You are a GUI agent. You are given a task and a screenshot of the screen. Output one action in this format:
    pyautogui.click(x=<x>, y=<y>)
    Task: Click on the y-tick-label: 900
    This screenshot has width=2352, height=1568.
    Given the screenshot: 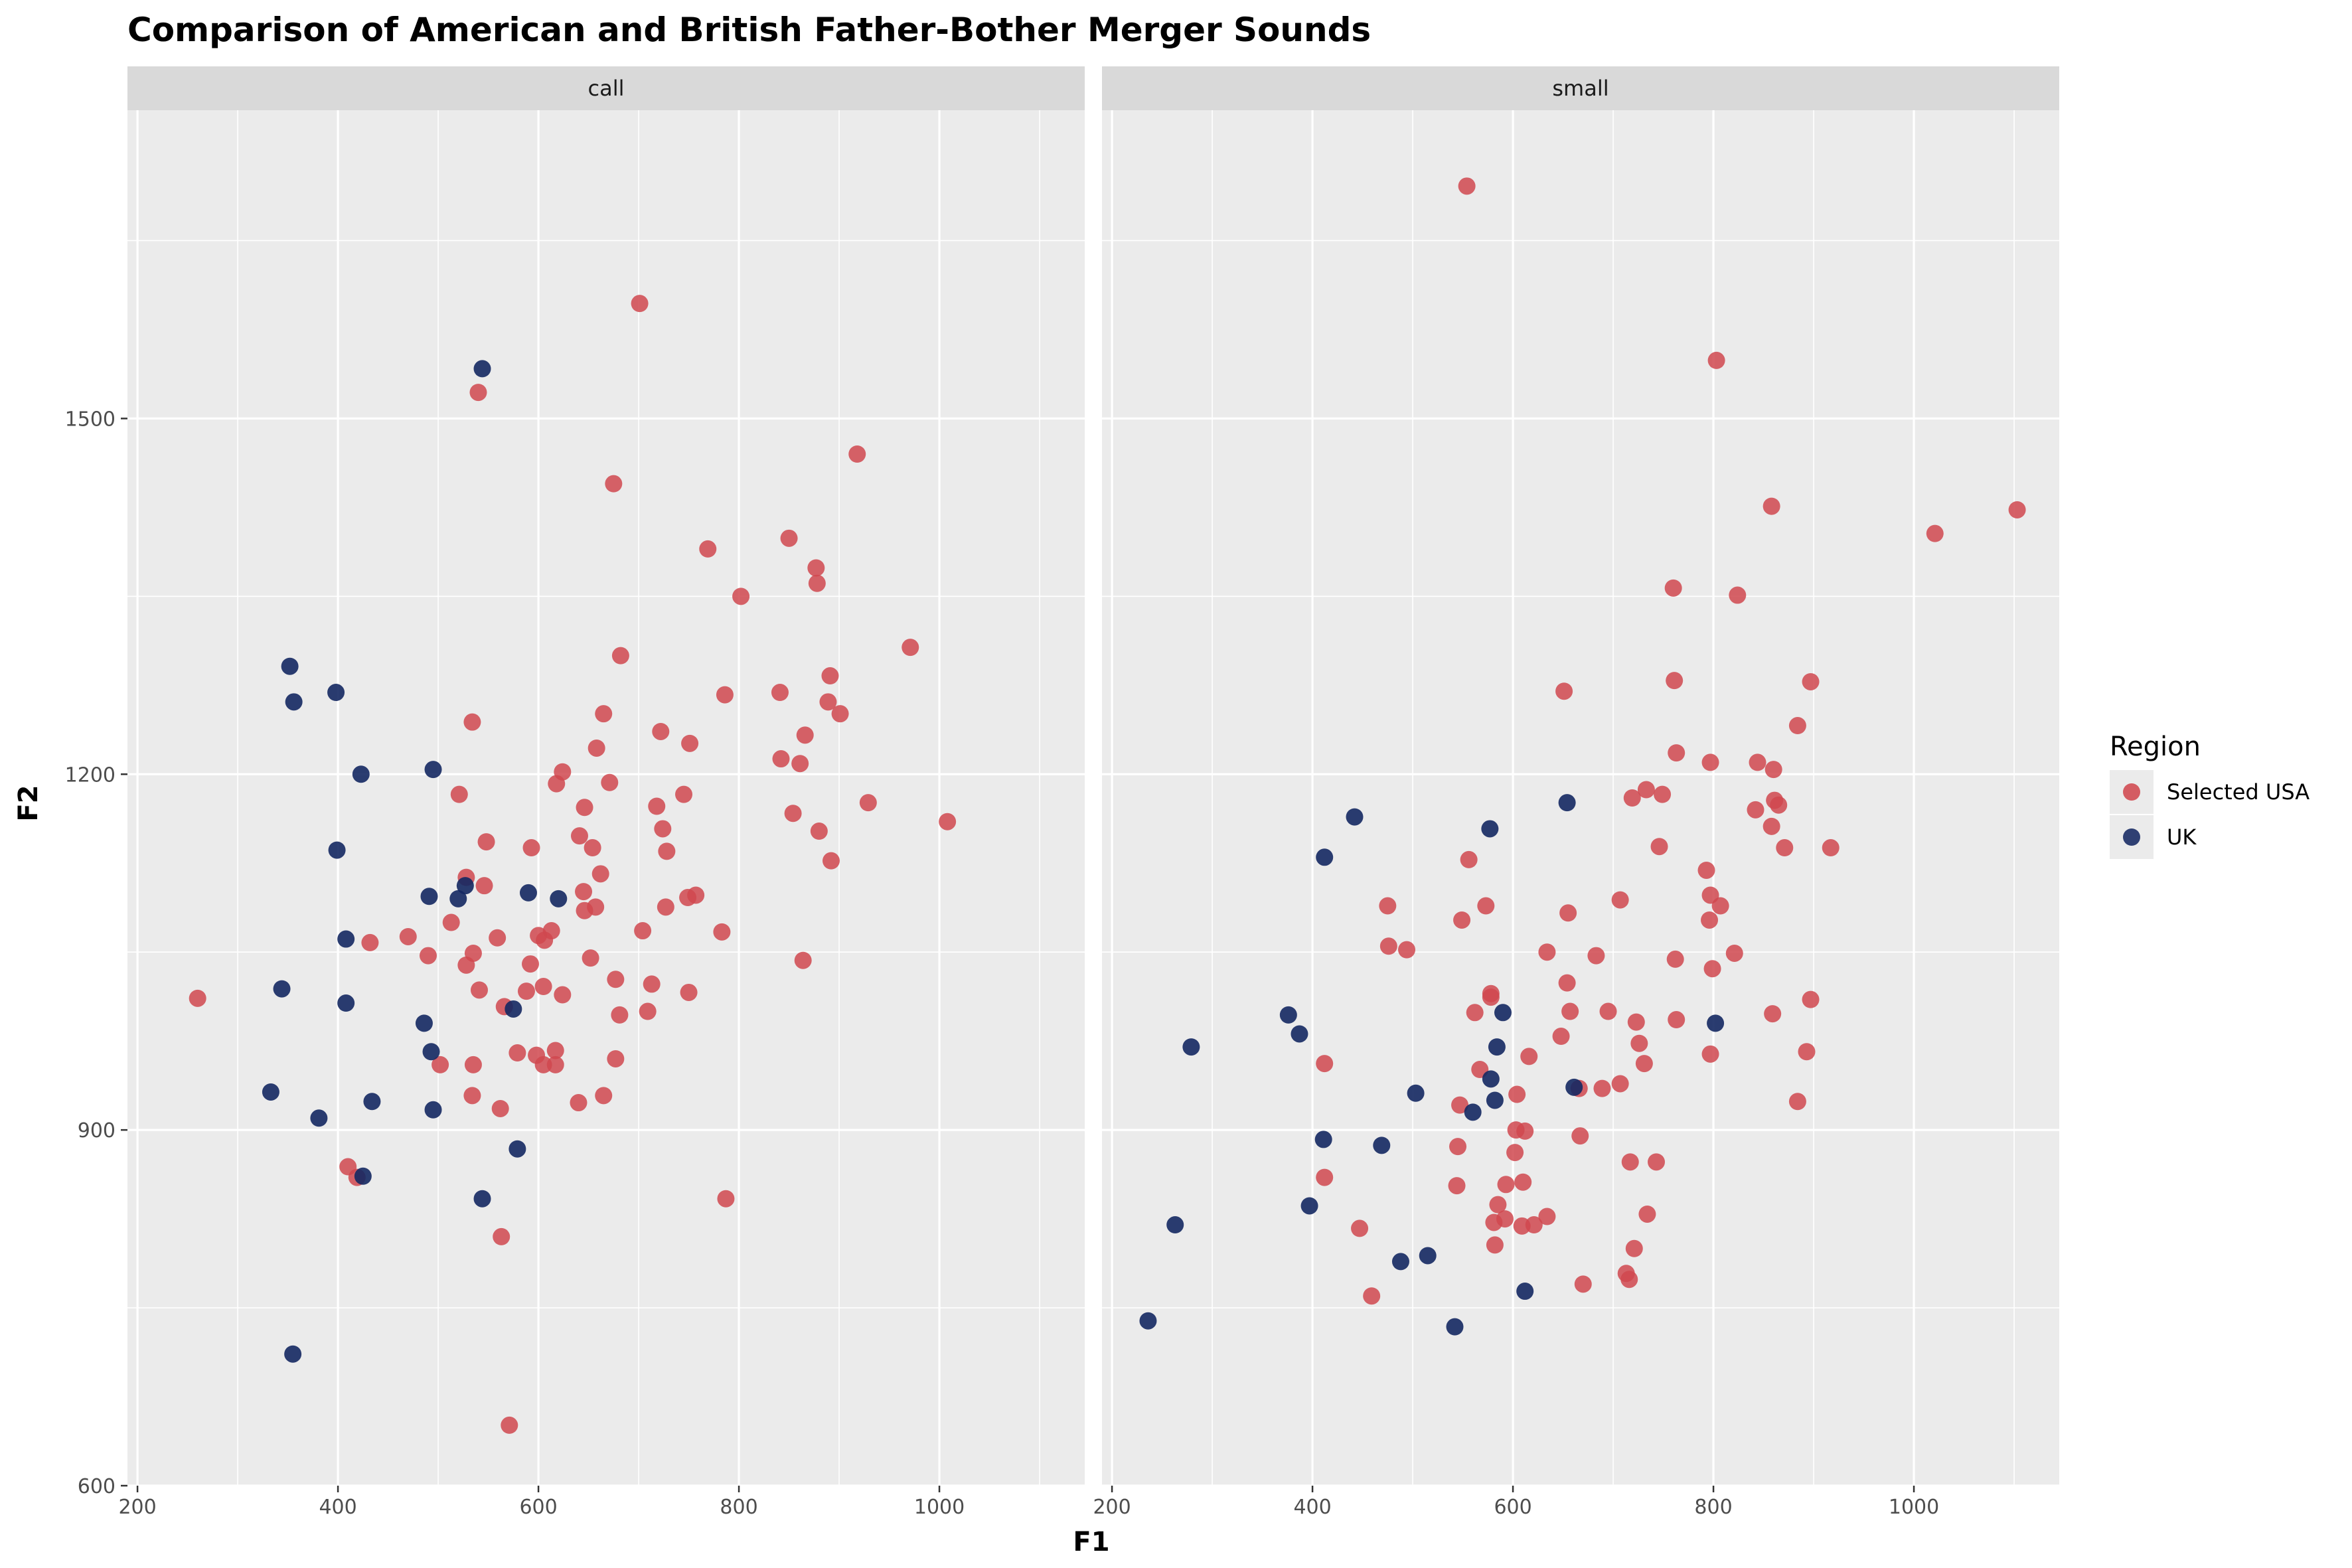 What is the action you would take?
    pyautogui.click(x=97, y=1131)
    